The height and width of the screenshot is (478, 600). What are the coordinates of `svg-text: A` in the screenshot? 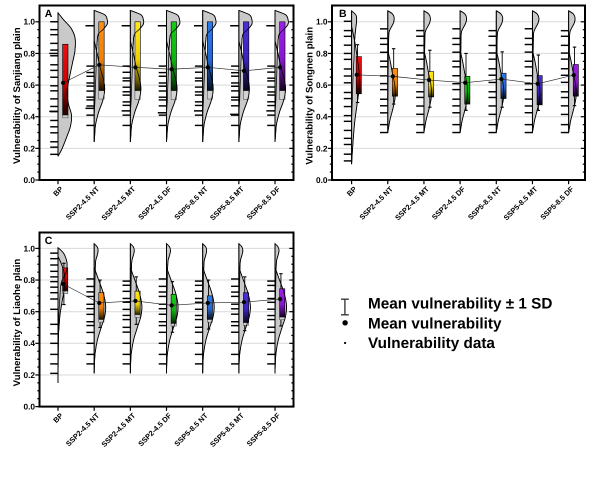 It's located at (49, 14).